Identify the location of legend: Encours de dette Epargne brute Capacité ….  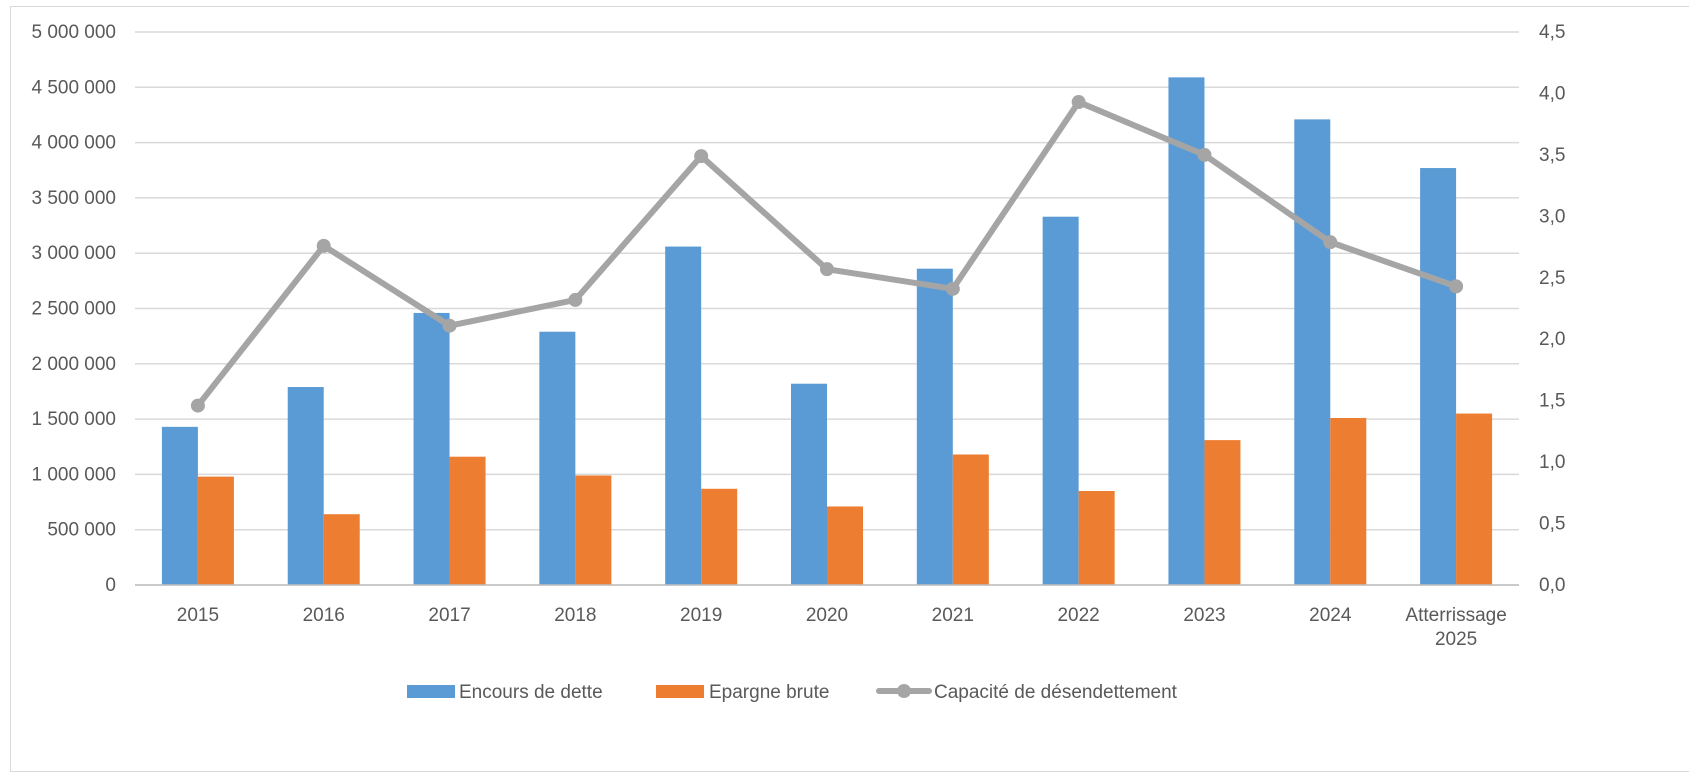
(792, 692).